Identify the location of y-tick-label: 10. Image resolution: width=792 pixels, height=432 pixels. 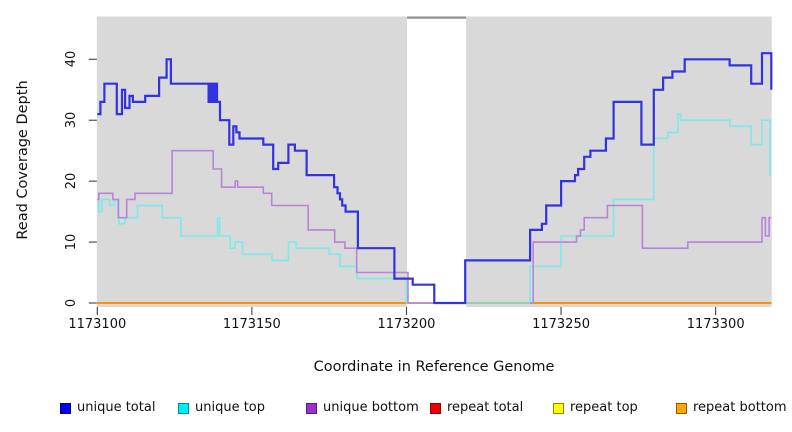
(71, 242).